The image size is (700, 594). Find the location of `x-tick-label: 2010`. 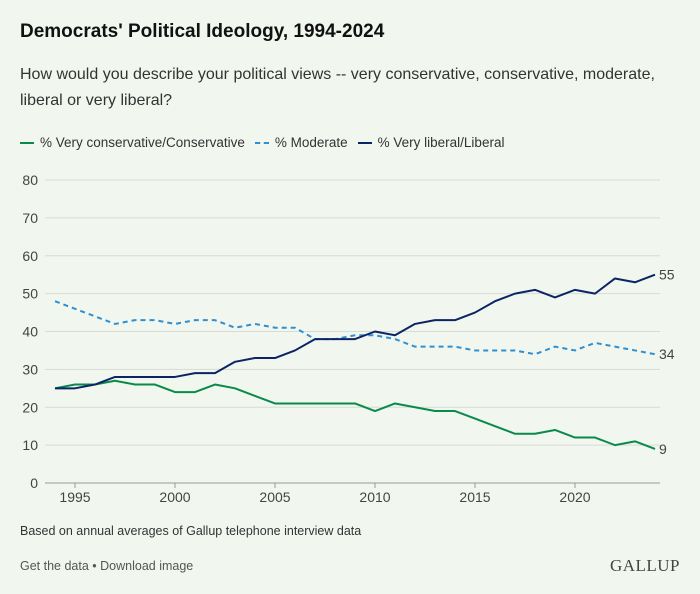

x-tick-label: 2010 is located at coordinates (374, 497).